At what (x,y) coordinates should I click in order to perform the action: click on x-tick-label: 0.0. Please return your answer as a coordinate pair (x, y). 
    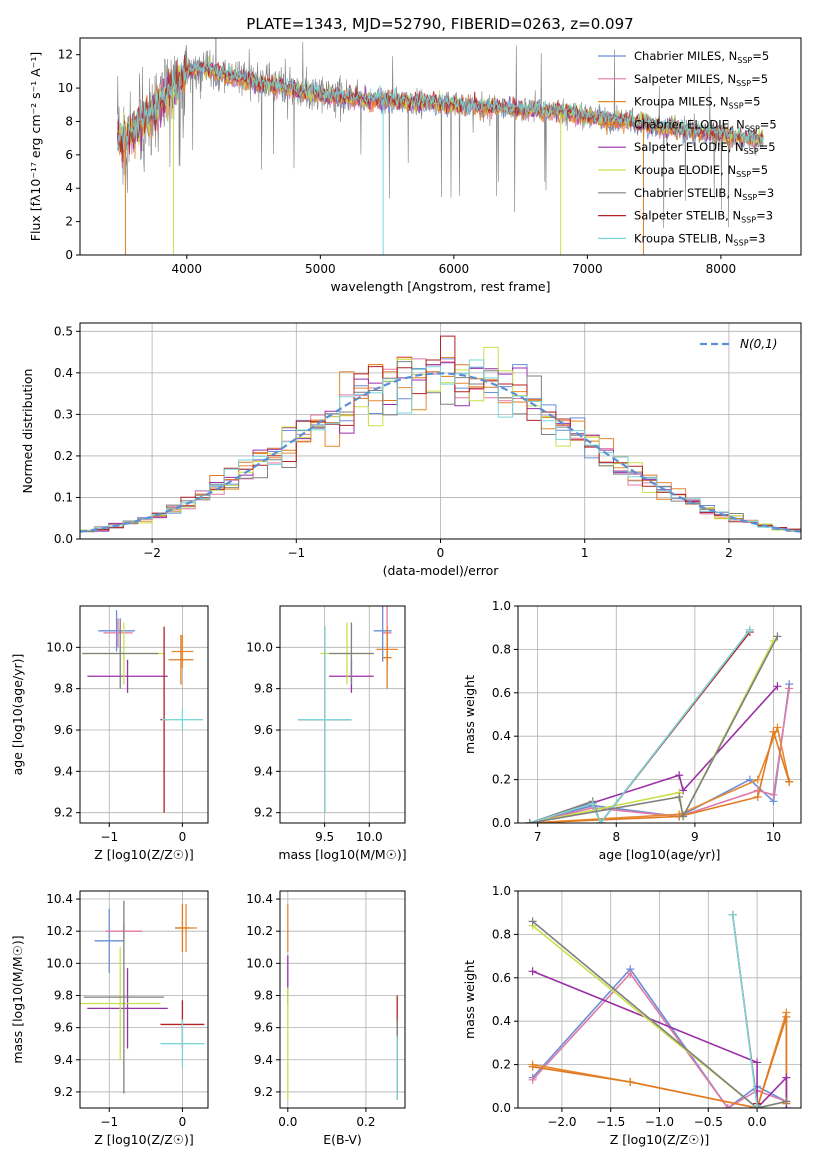
    Looking at the image, I should click on (287, 1122).